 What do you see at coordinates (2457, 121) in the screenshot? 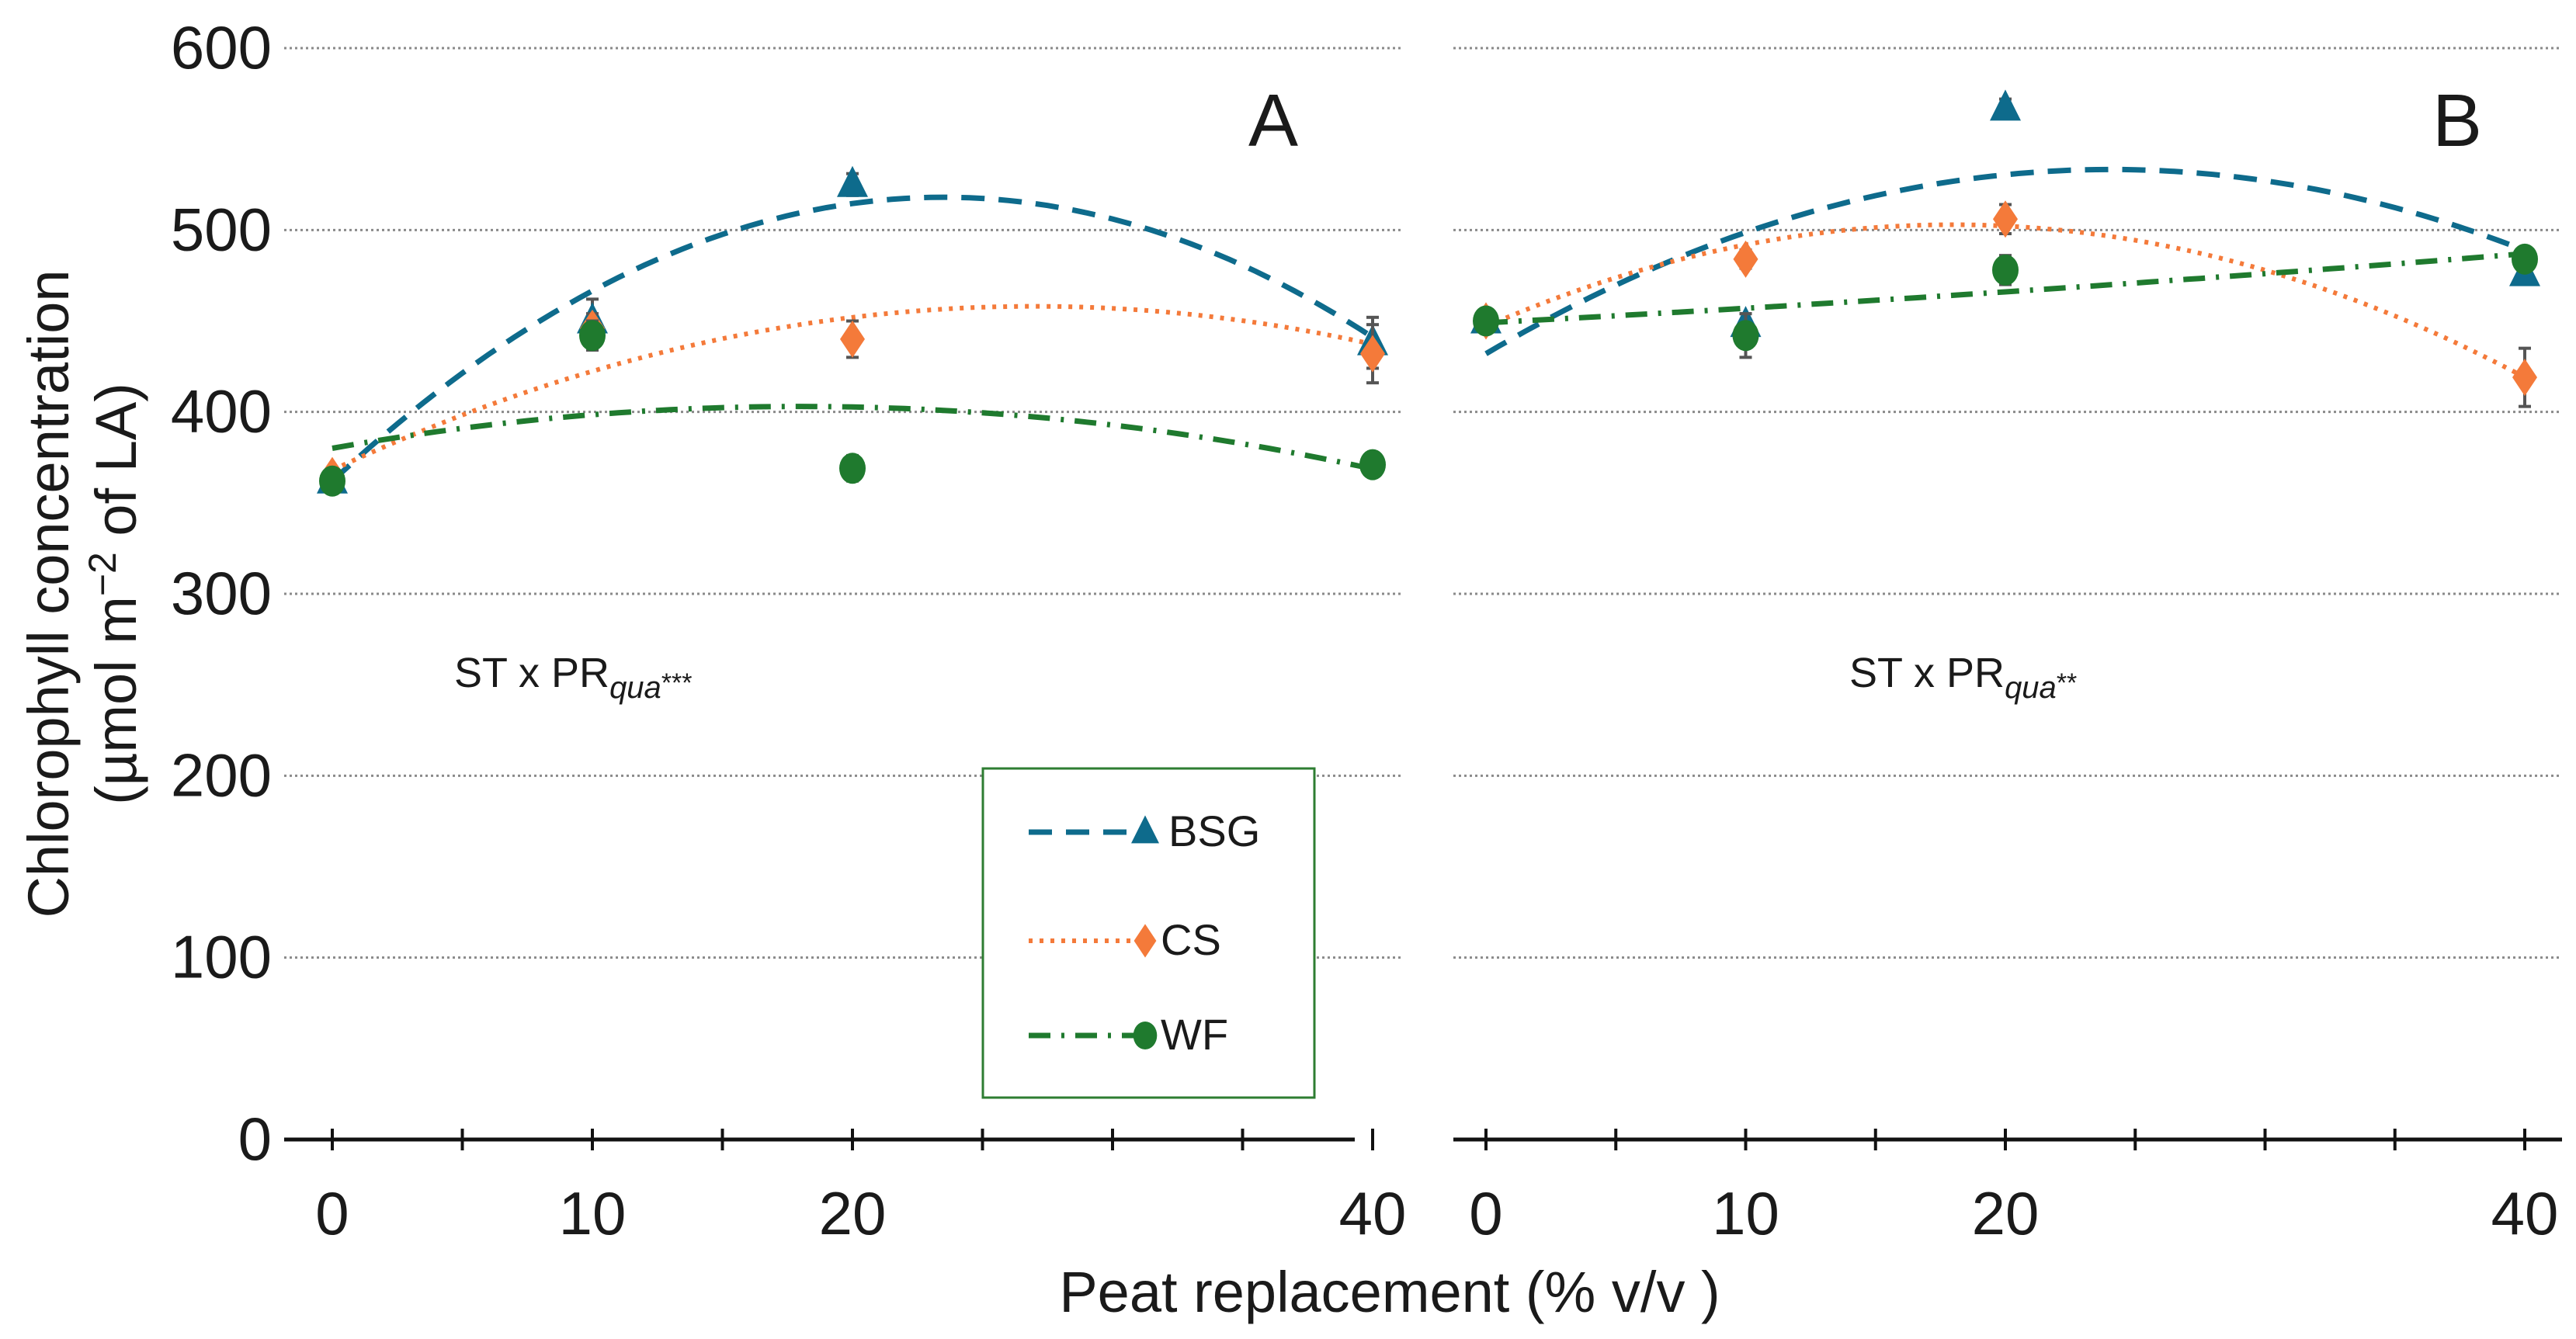
I see `panel-label-b: B` at bounding box center [2457, 121].